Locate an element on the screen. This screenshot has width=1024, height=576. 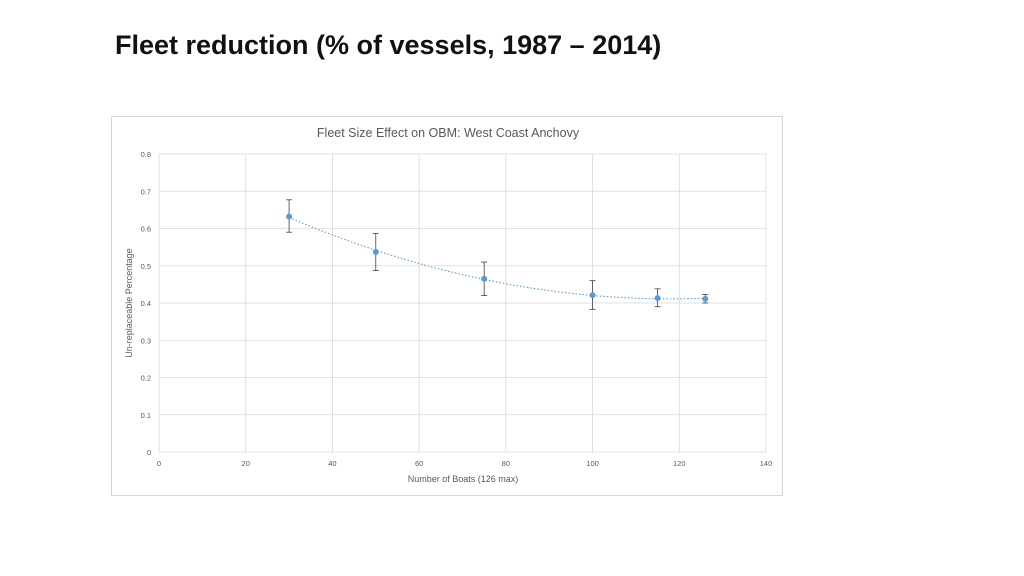
x-tick-label: 140 is located at coordinates (766, 463).